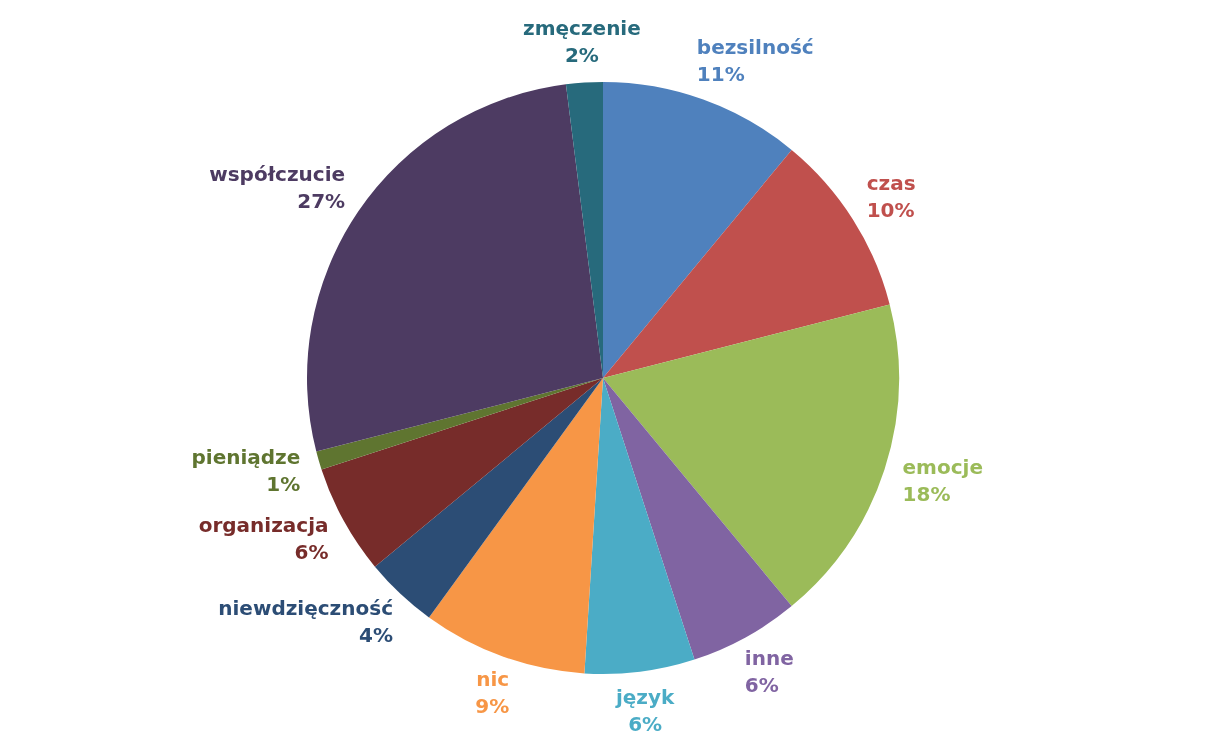  I want to click on slice-label: inne, so click(769, 657).